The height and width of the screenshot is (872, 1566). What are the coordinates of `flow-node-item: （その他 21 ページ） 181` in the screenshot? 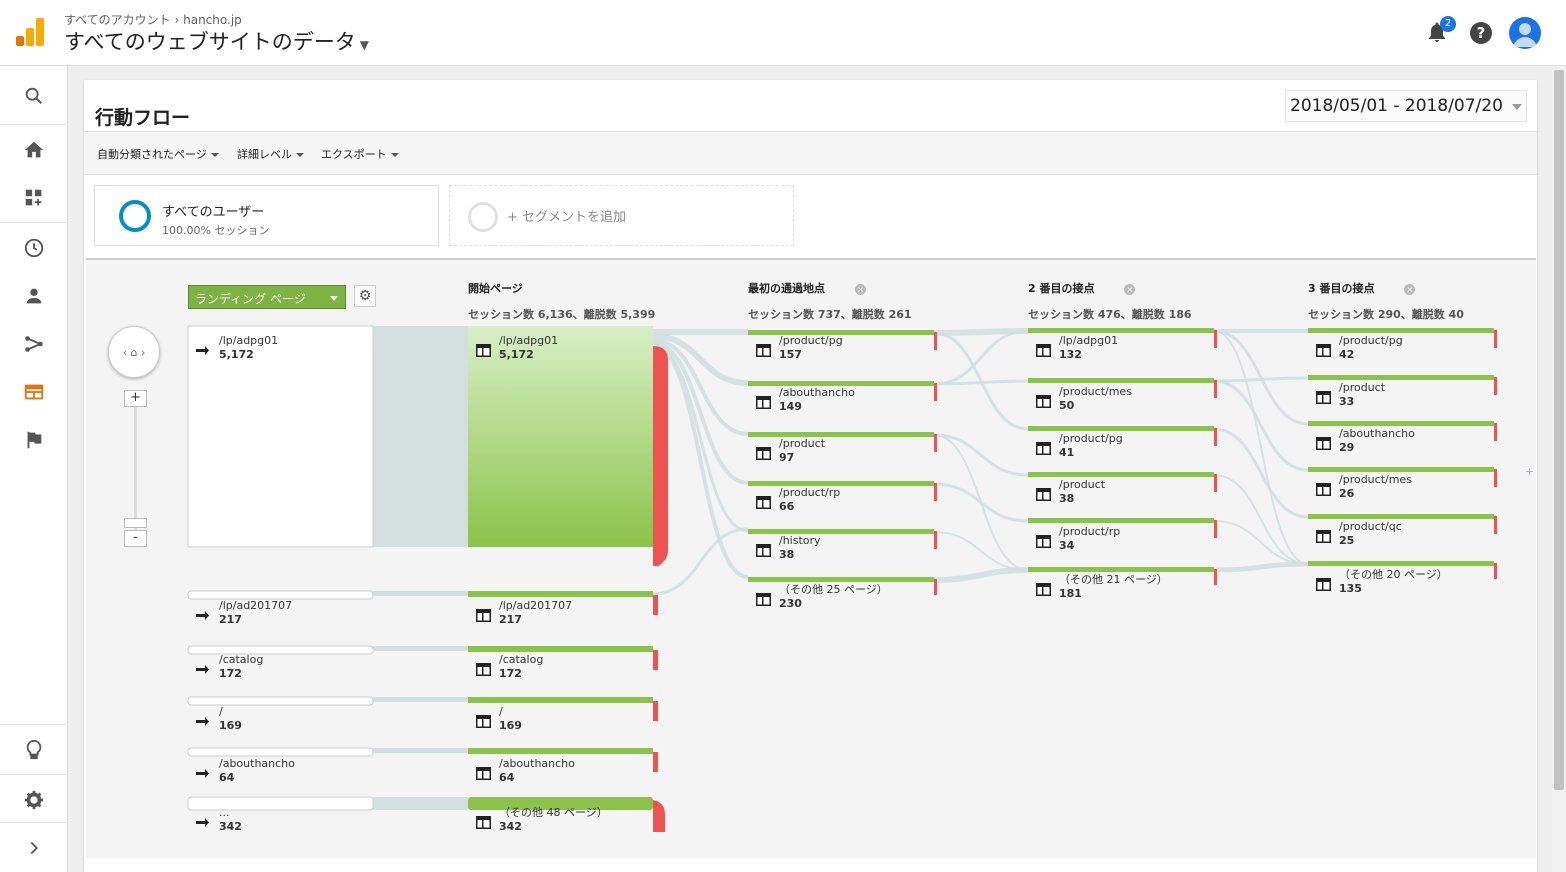 It's located at (1113, 587).